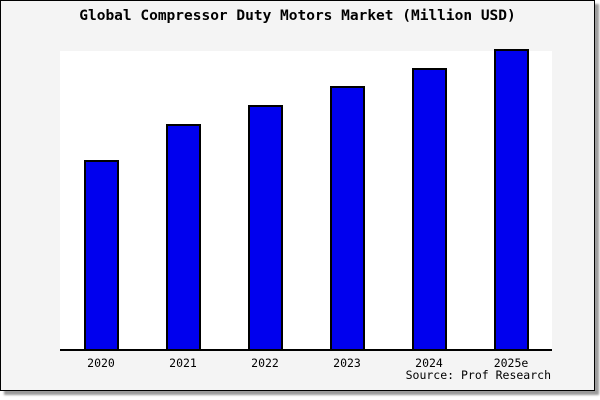  I want to click on bar-2022, so click(265, 226).